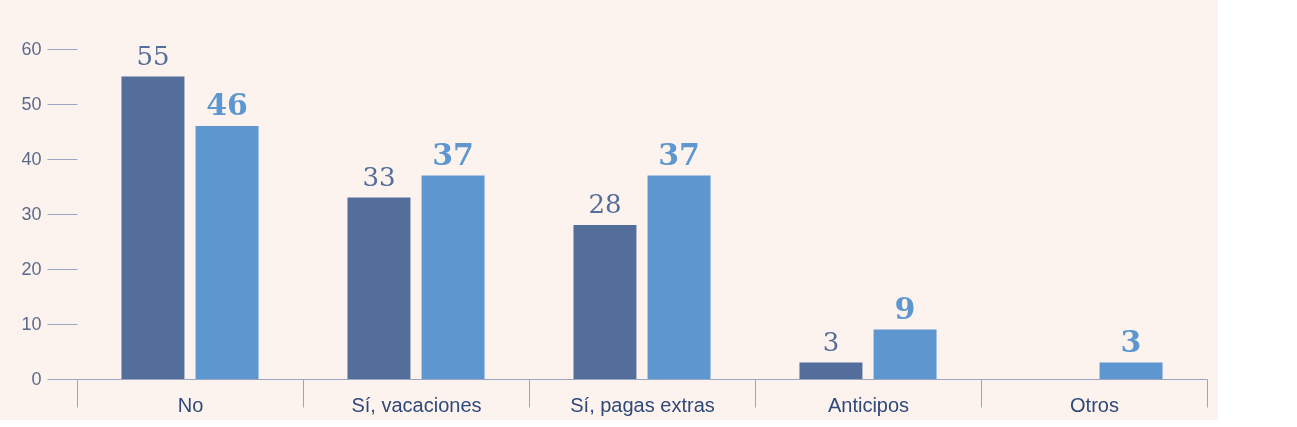 This screenshot has height=427, width=1297. I want to click on x-tick-label: Sí, pagas extras, so click(642, 404).